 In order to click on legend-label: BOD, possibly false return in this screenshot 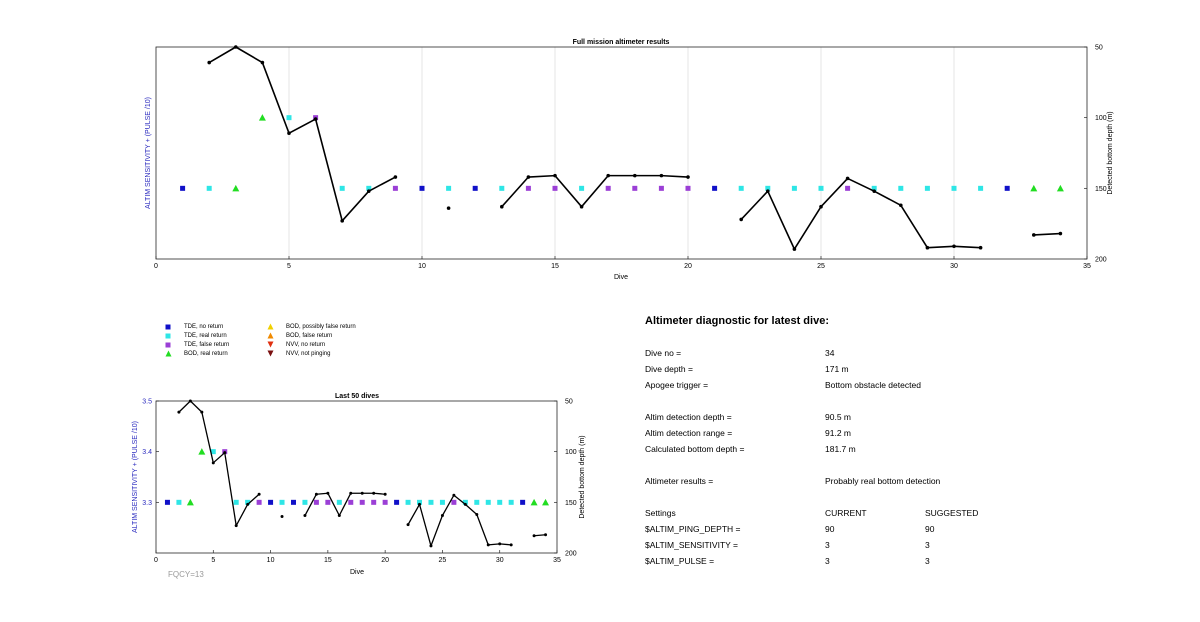, I will do `click(321, 326)`.